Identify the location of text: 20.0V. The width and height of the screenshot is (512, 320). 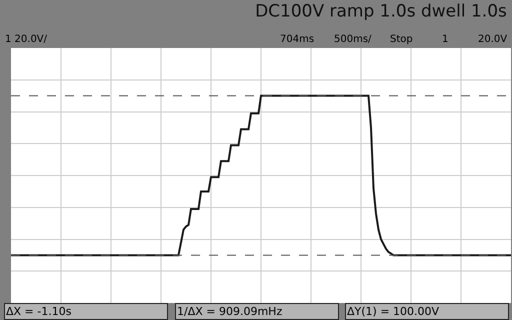
(493, 39).